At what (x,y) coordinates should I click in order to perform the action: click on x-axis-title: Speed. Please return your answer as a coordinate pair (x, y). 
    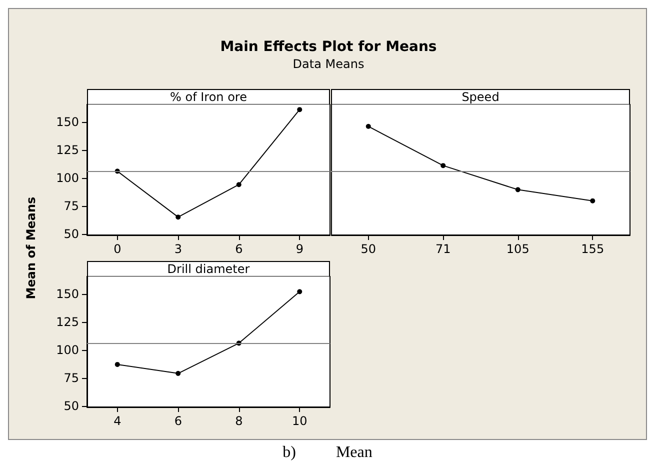
    Looking at the image, I should click on (480, 97).